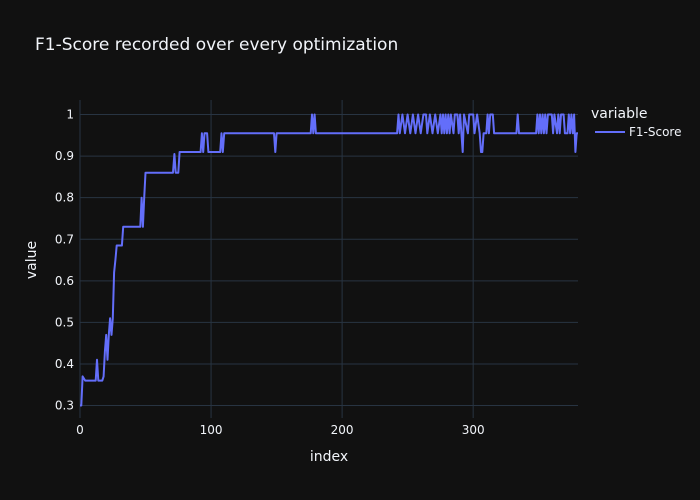 The image size is (700, 500). What do you see at coordinates (64, 364) in the screenshot?
I see `y-tick-label: 0.4` at bounding box center [64, 364].